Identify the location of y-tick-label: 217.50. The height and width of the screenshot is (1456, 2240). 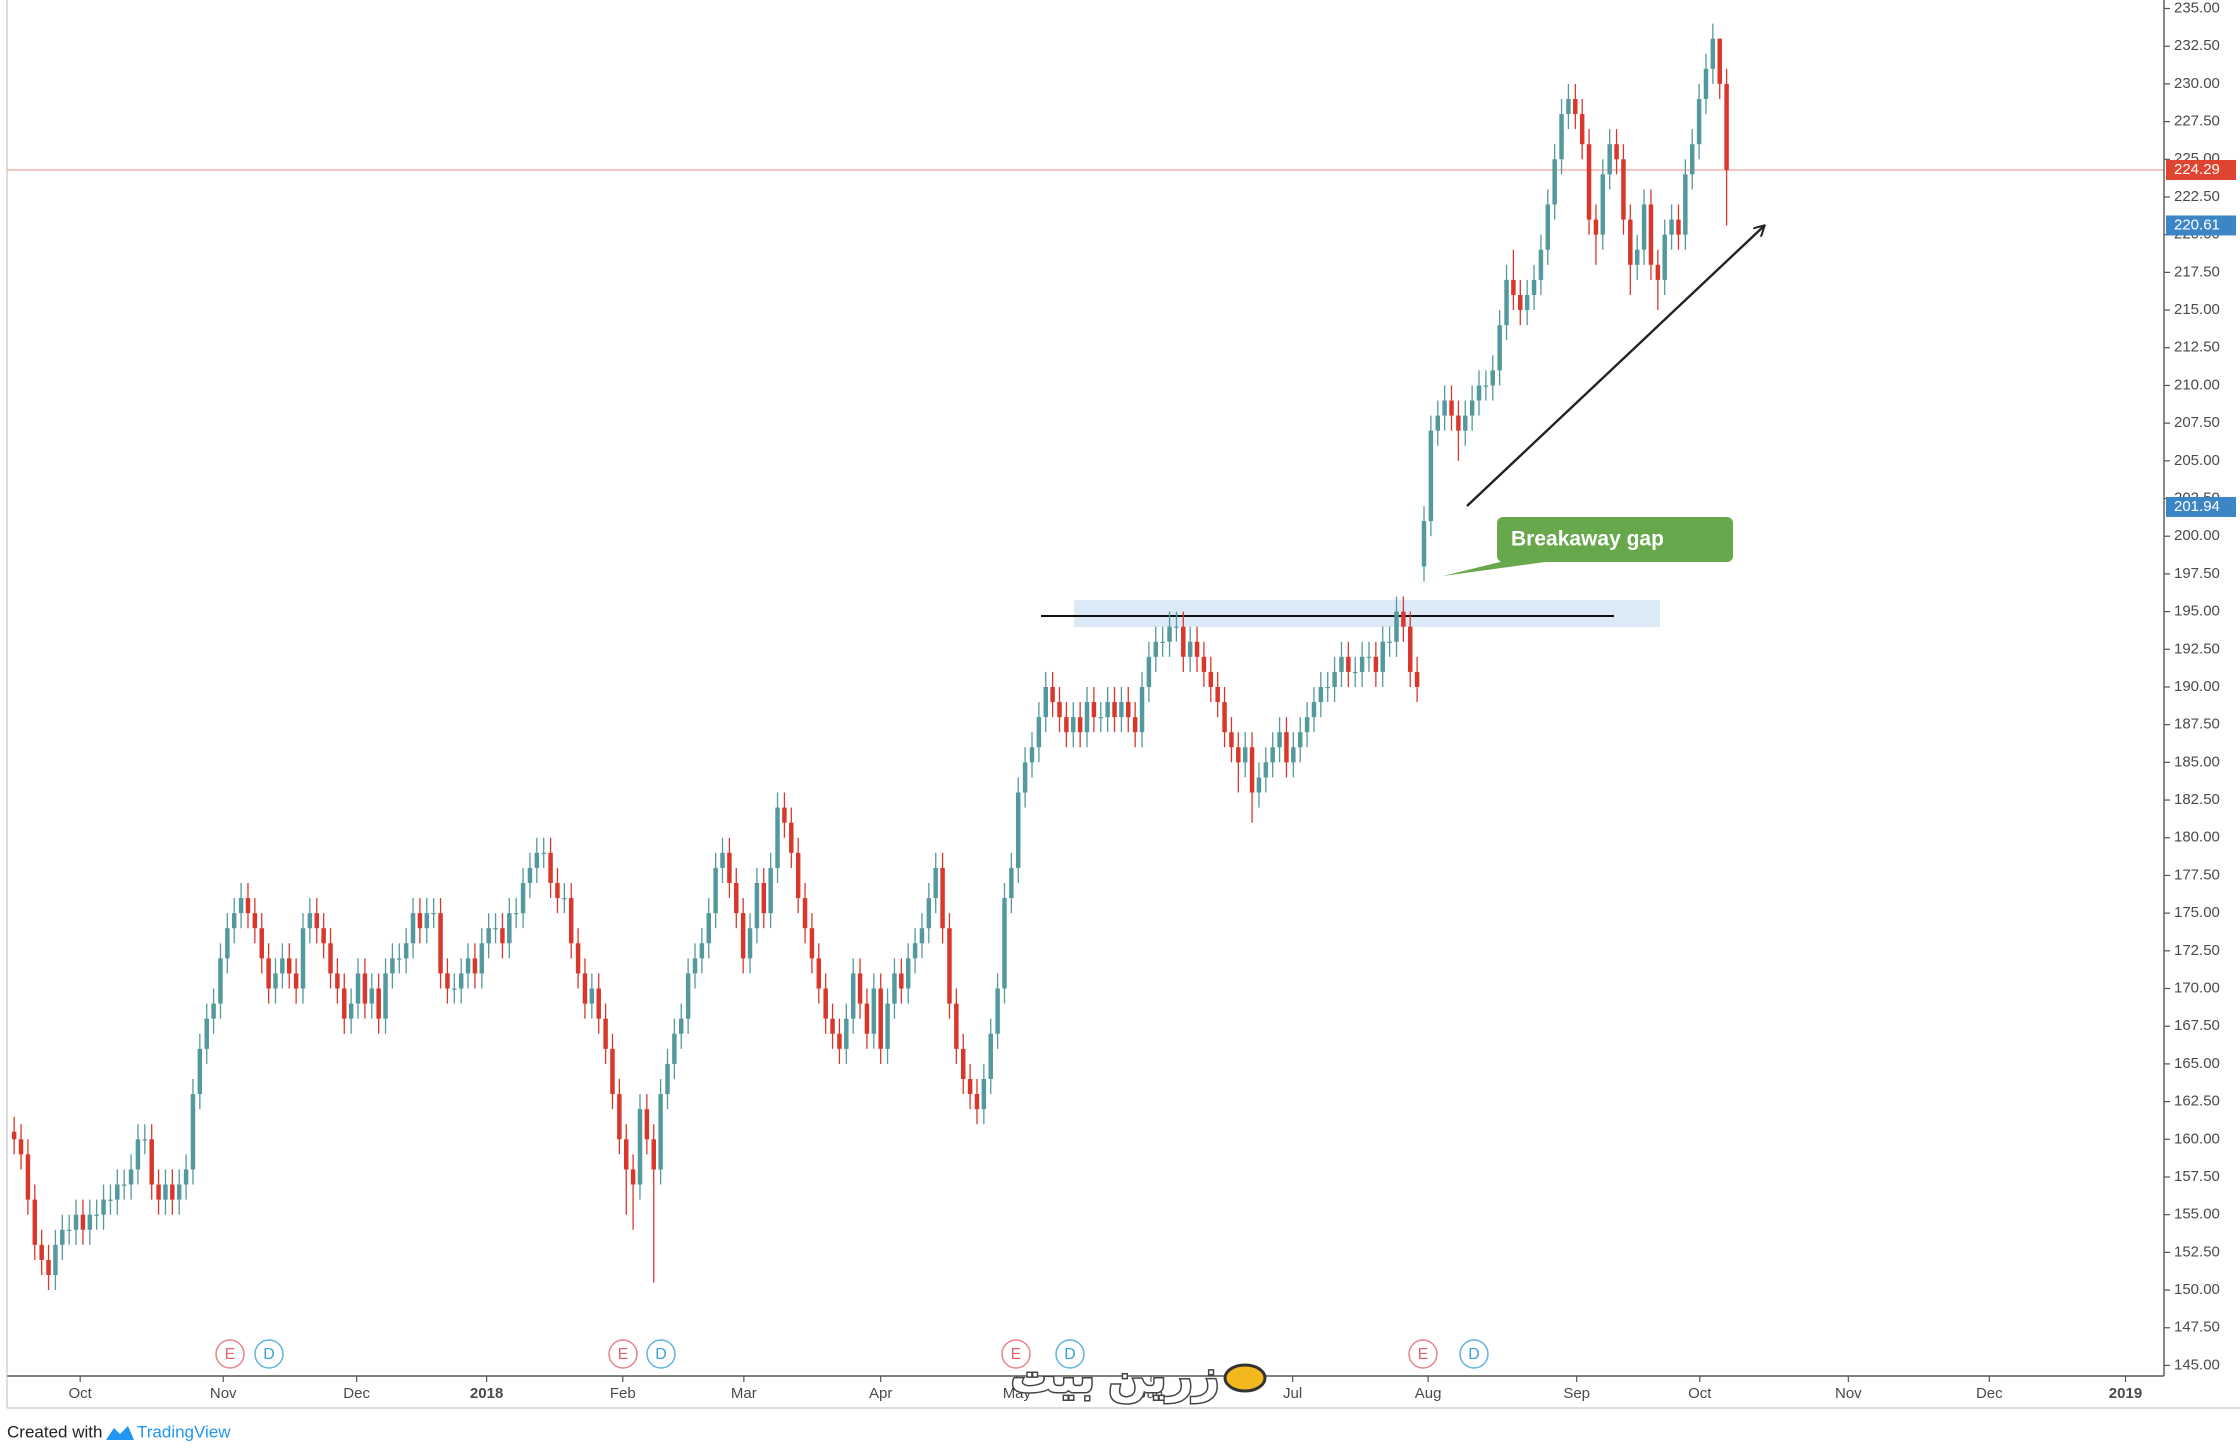
(2197, 271).